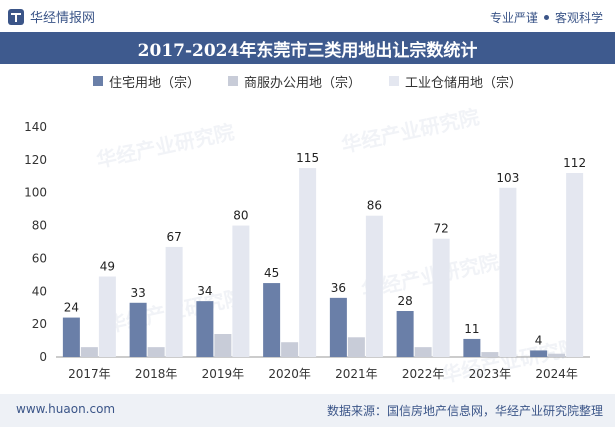 This screenshot has width=615, height=427. Describe the element at coordinates (440, 229) in the screenshot. I see `data-label: 72` at that location.